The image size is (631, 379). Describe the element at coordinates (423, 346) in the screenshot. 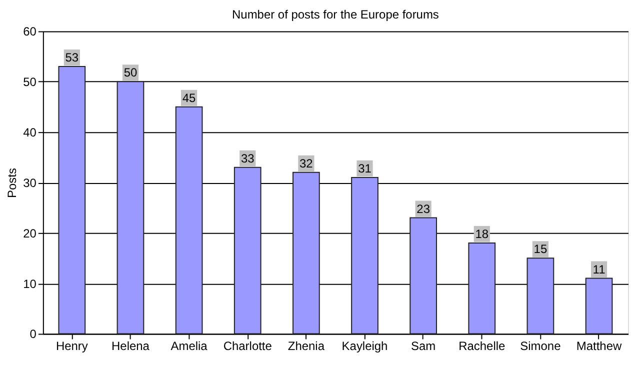

I see `x-tick-label: Sam` at that location.